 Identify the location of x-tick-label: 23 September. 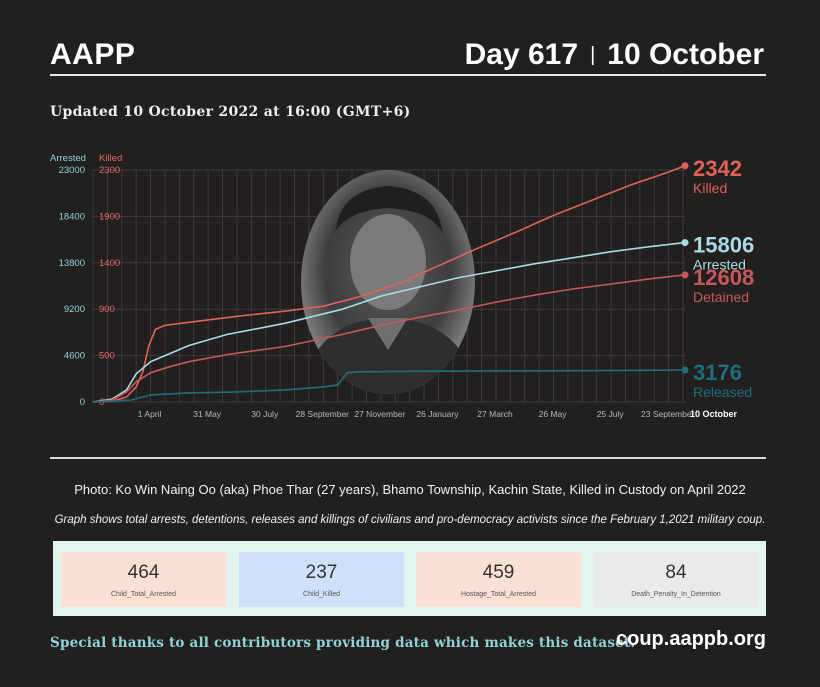
(668, 414).